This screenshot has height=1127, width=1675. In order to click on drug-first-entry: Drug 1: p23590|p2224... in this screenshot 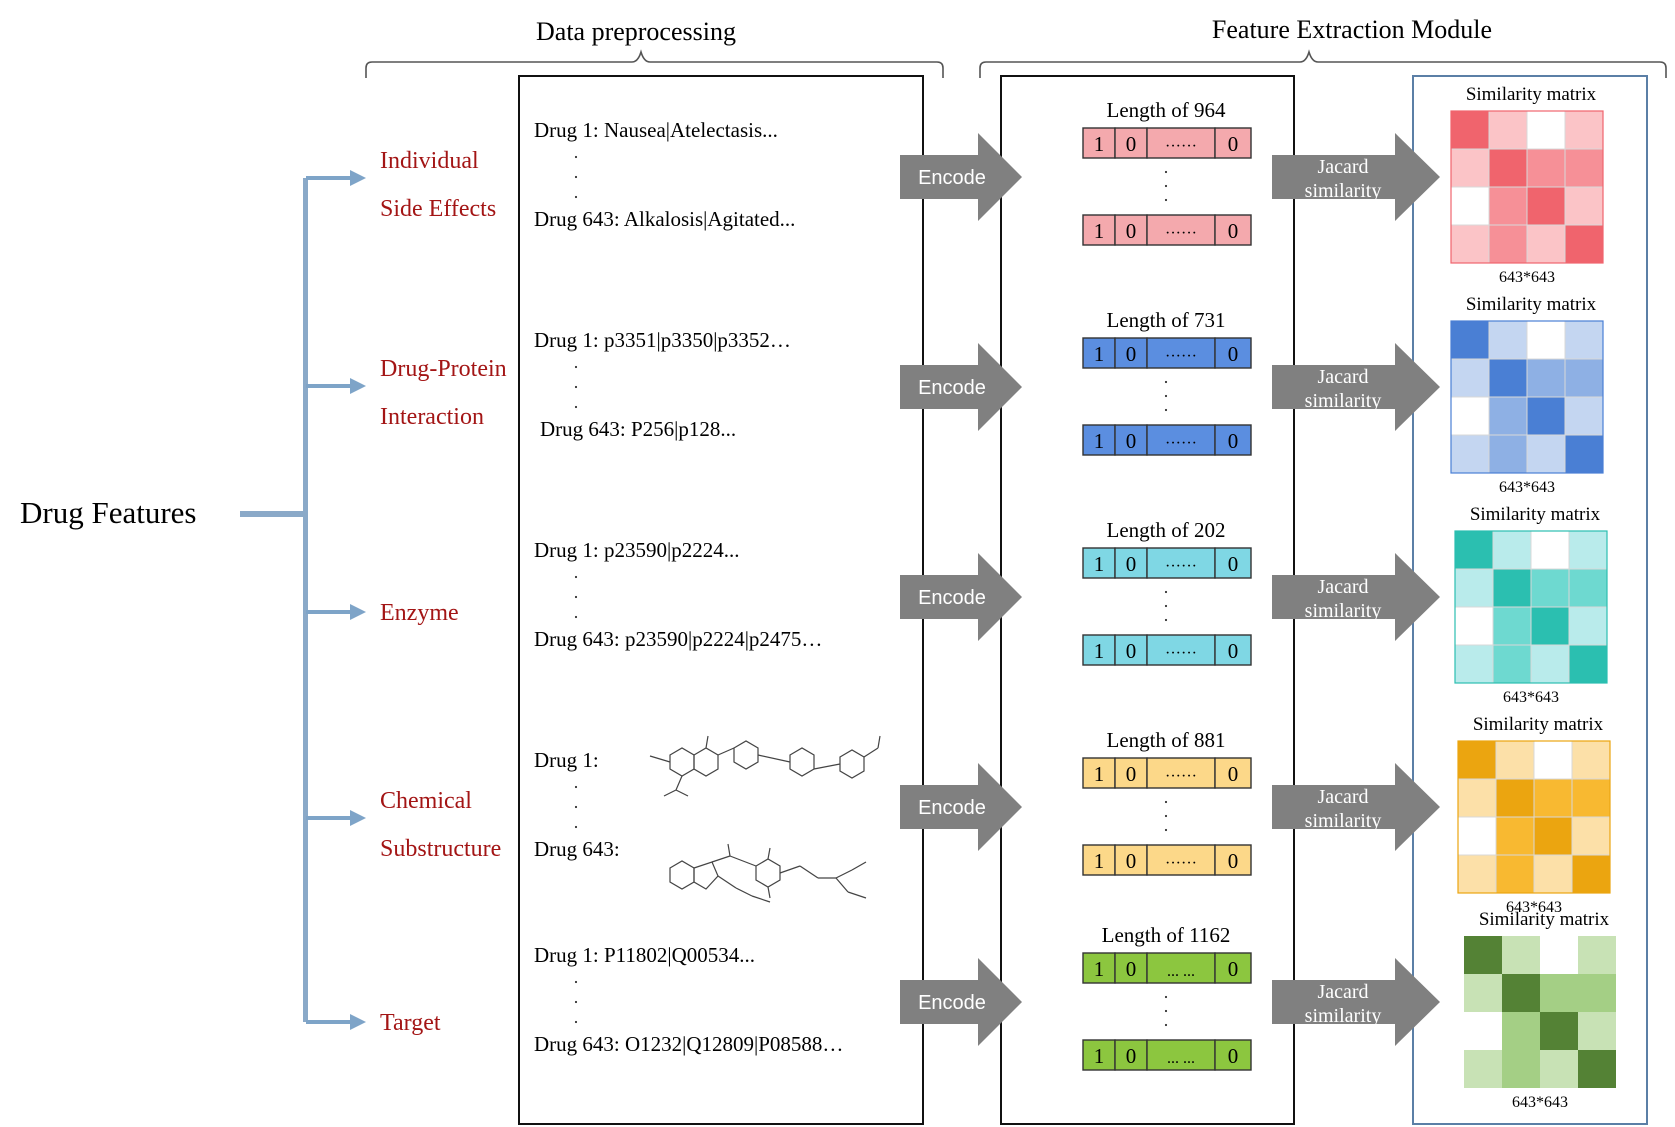, I will do `click(636, 550)`.